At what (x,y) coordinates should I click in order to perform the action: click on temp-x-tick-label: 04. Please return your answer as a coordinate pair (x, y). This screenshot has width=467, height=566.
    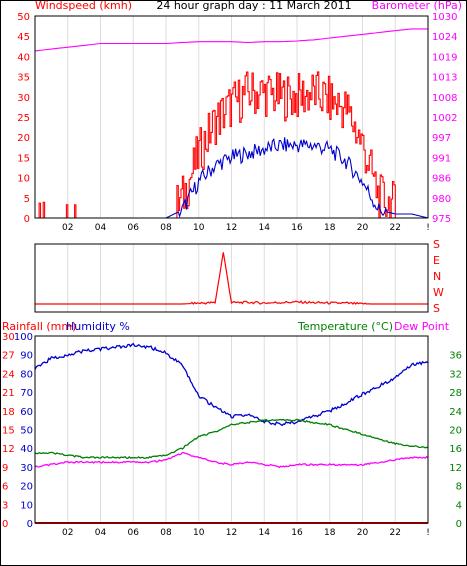
    Looking at the image, I should click on (101, 533).